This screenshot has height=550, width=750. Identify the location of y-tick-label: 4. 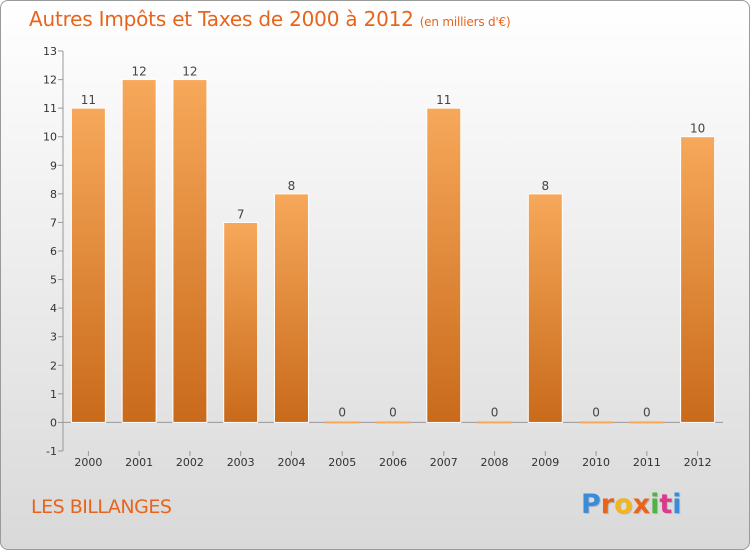
(53, 308).